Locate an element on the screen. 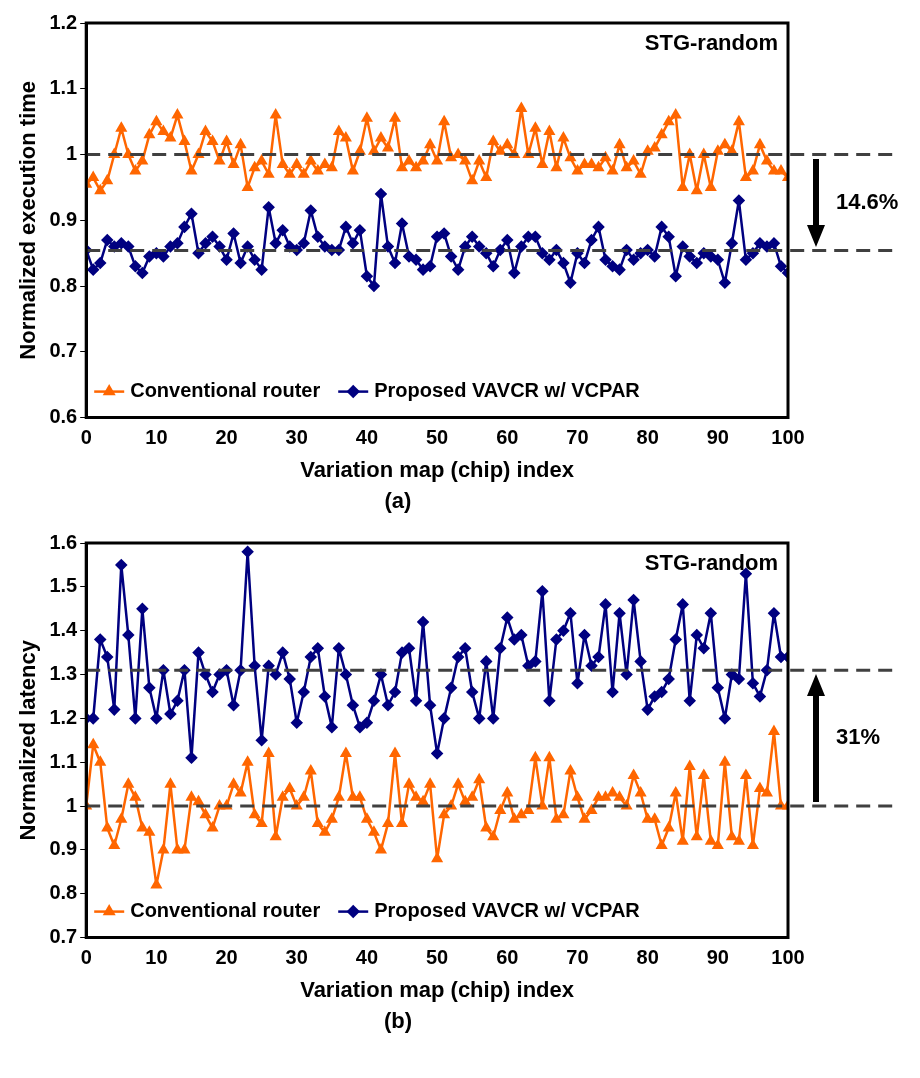 The height and width of the screenshot is (1078, 920). text: (b) is located at coordinates (398, 1021).